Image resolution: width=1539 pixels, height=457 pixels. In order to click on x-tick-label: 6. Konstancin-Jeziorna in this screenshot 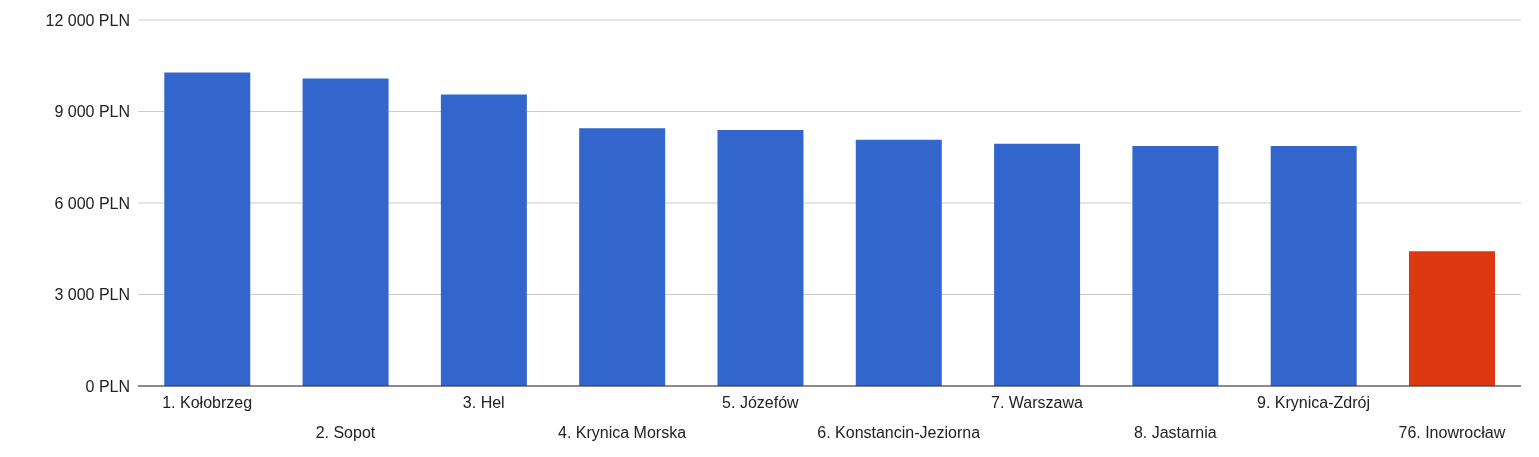, I will do `click(899, 432)`.